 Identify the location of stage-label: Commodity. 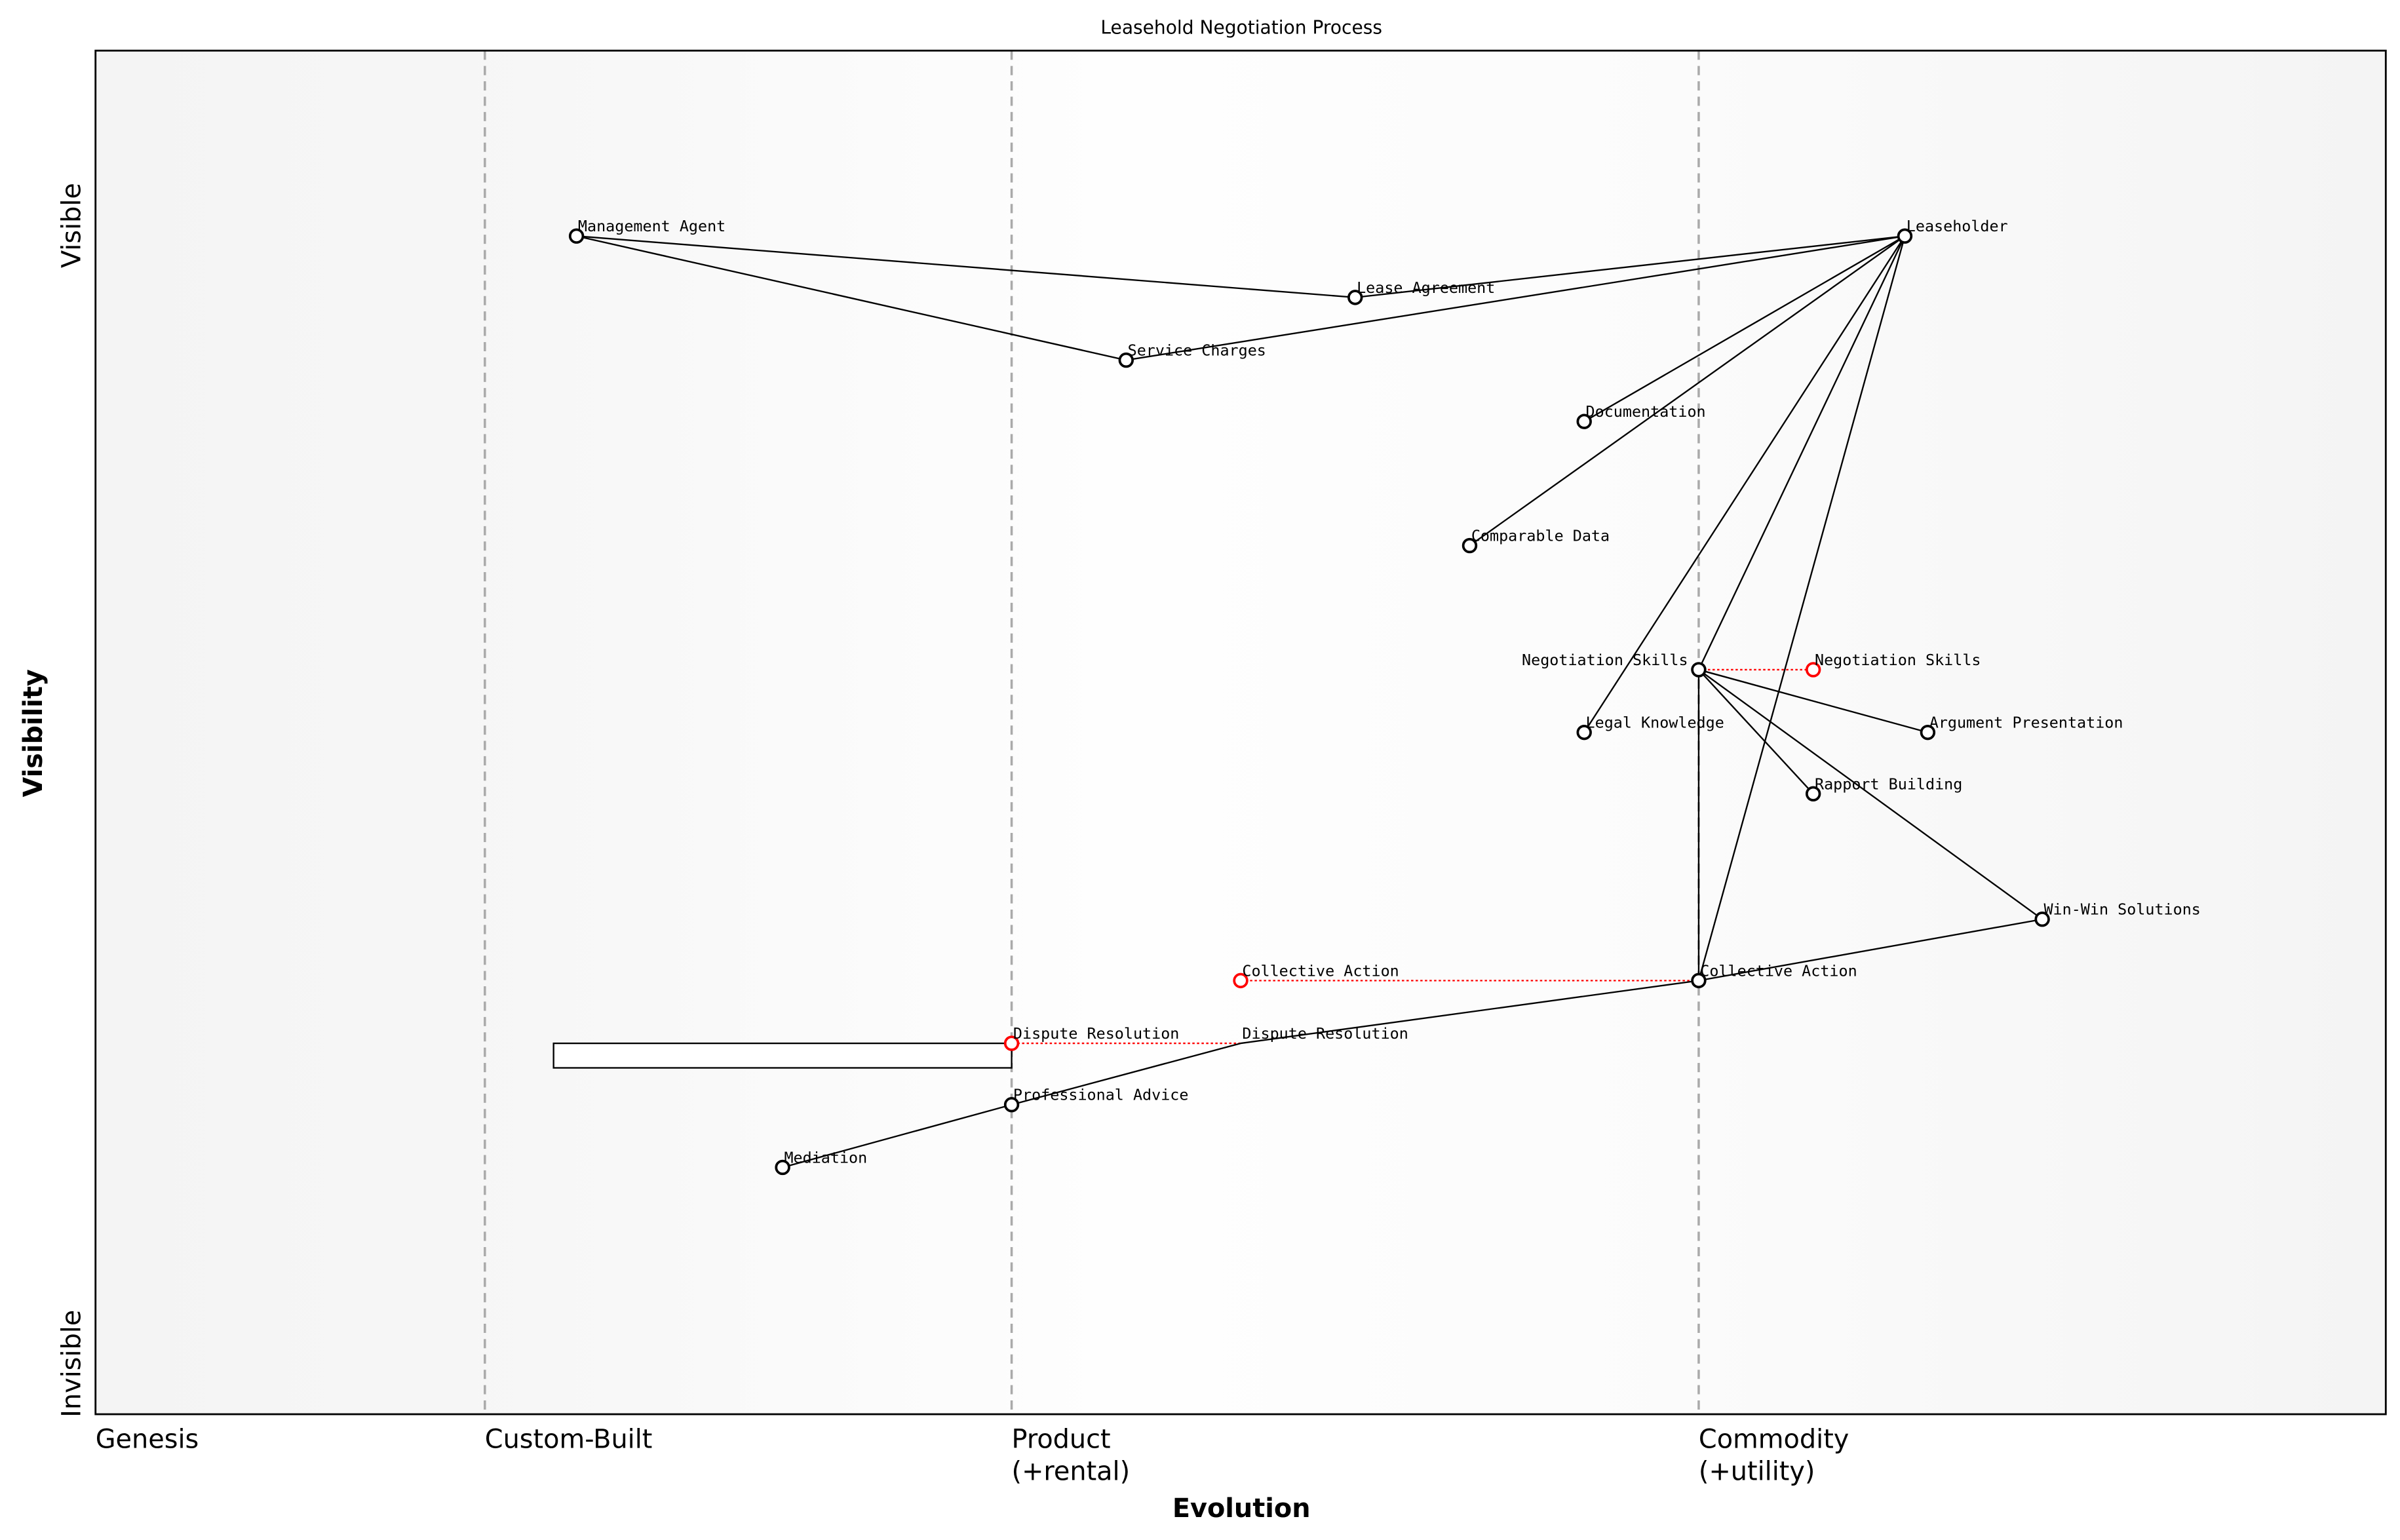
(1774, 1440).